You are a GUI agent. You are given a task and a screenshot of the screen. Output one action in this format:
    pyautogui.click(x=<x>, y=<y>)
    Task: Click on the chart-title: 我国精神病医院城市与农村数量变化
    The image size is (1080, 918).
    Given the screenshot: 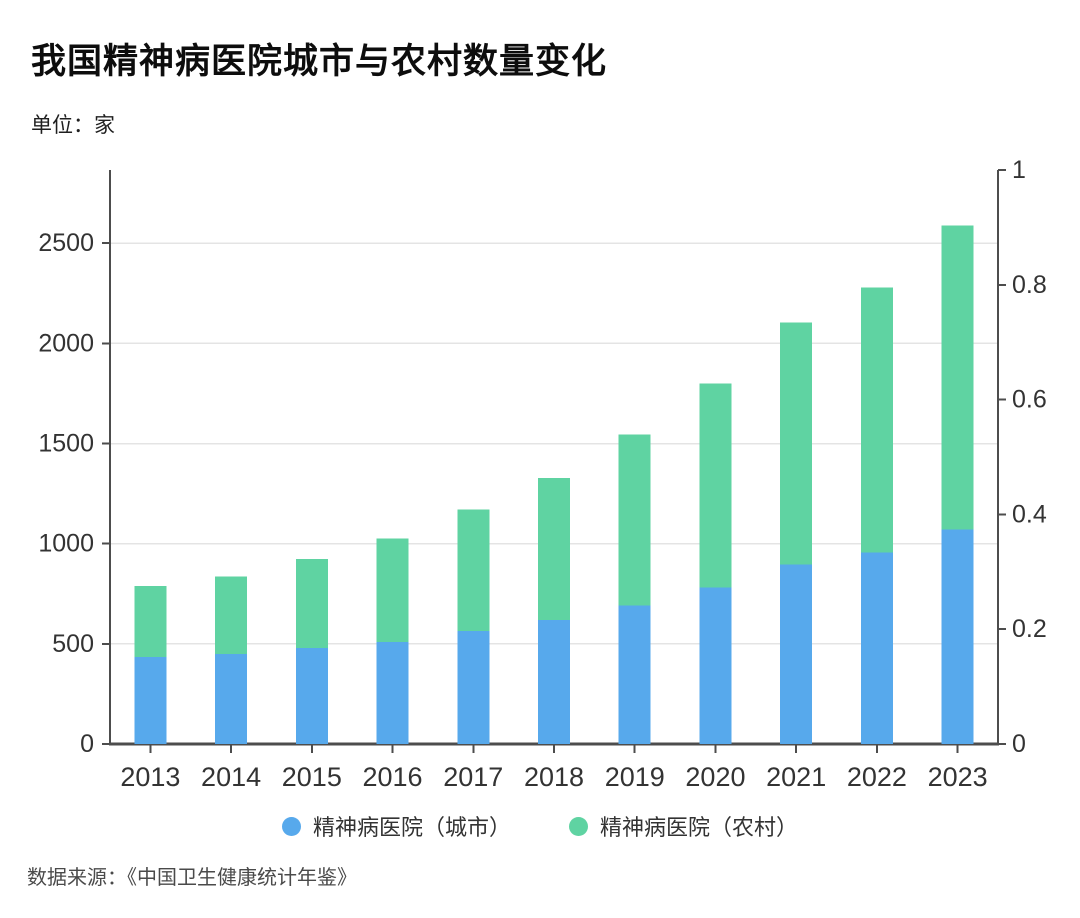 What is the action you would take?
    pyautogui.click(x=319, y=61)
    